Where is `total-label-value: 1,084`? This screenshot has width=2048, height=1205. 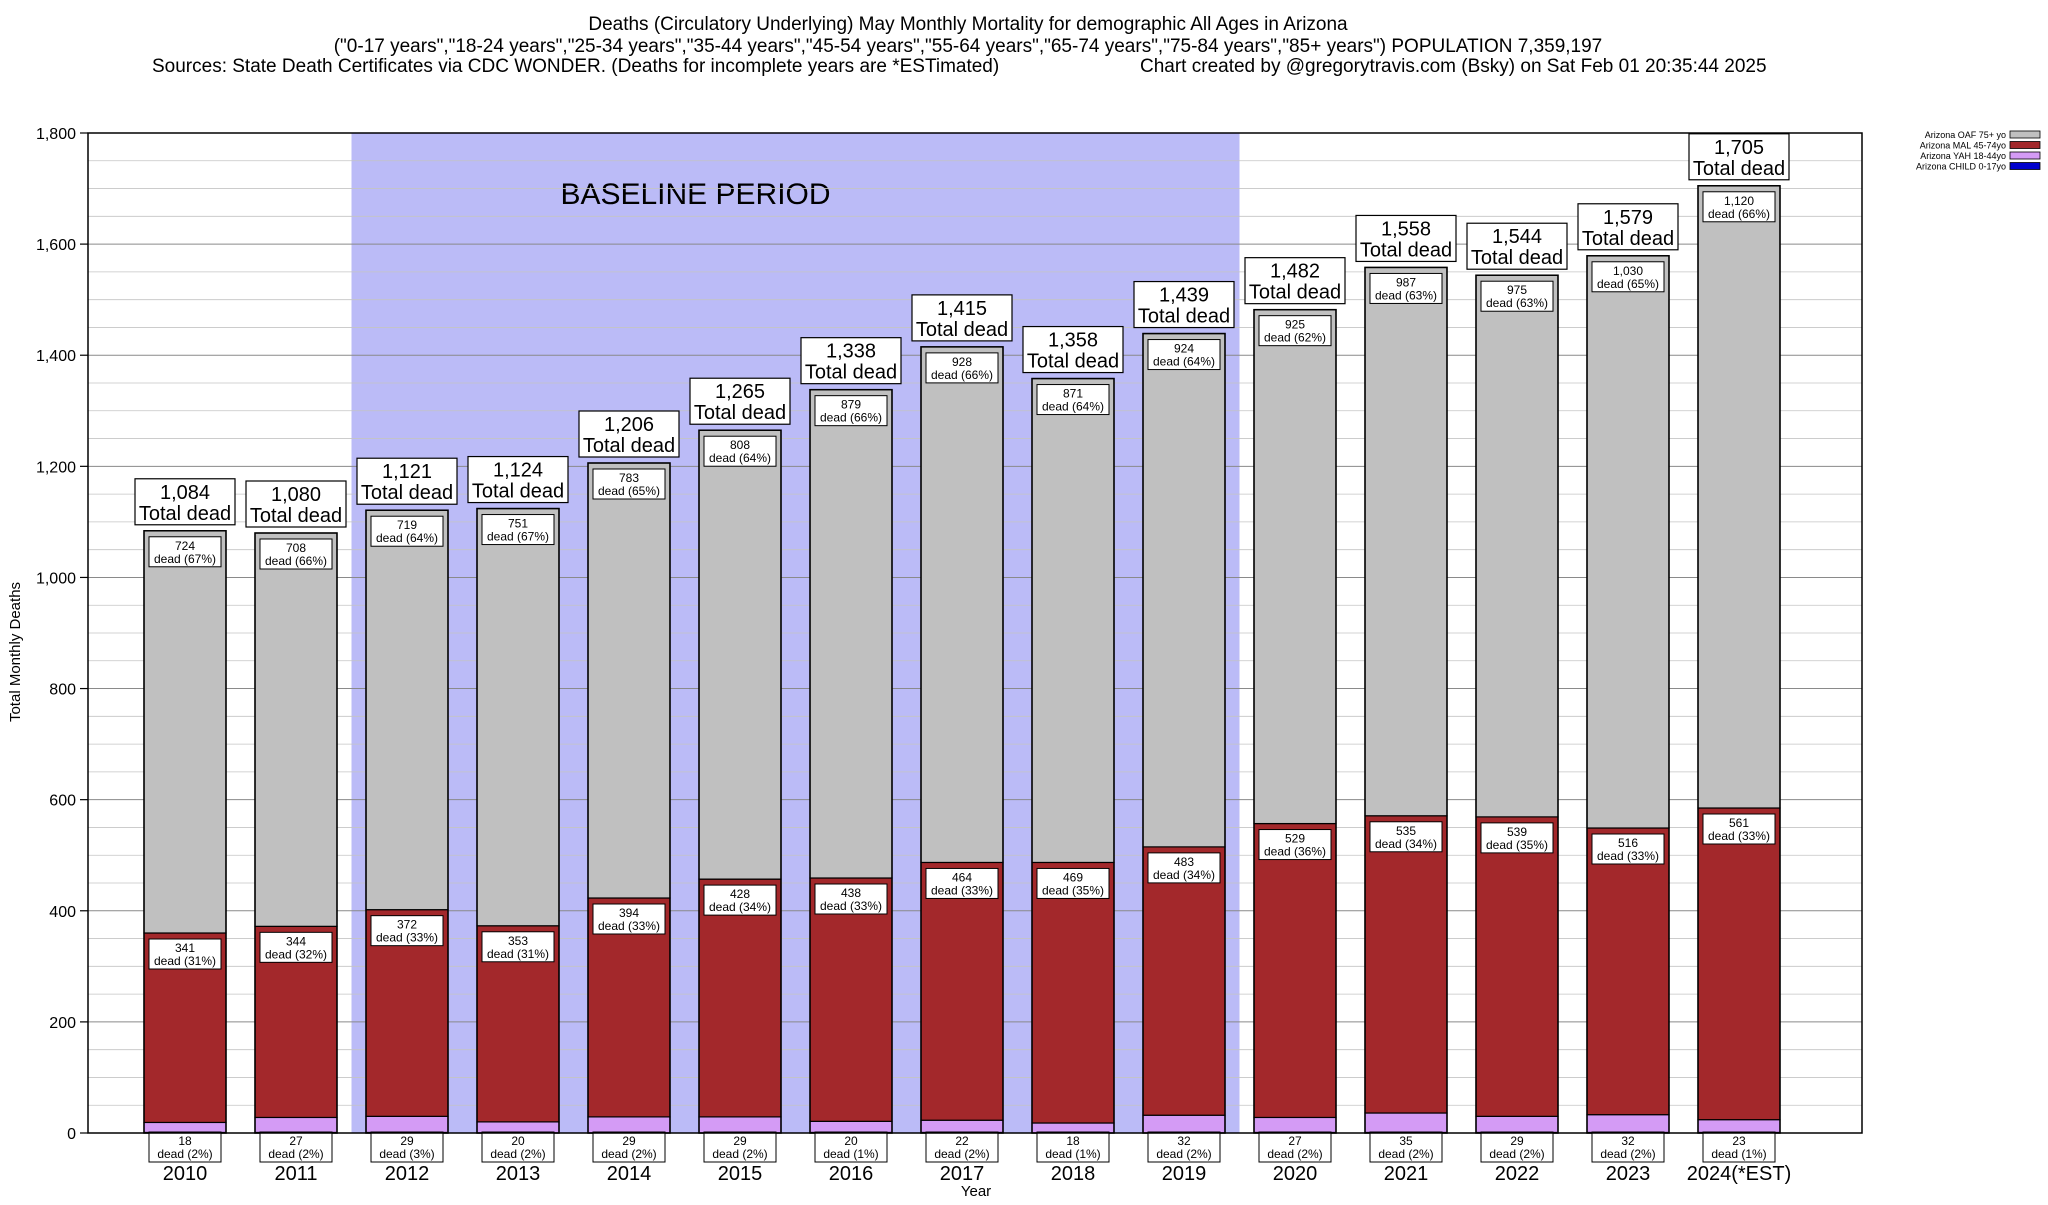 total-label-value: 1,084 is located at coordinates (185, 493).